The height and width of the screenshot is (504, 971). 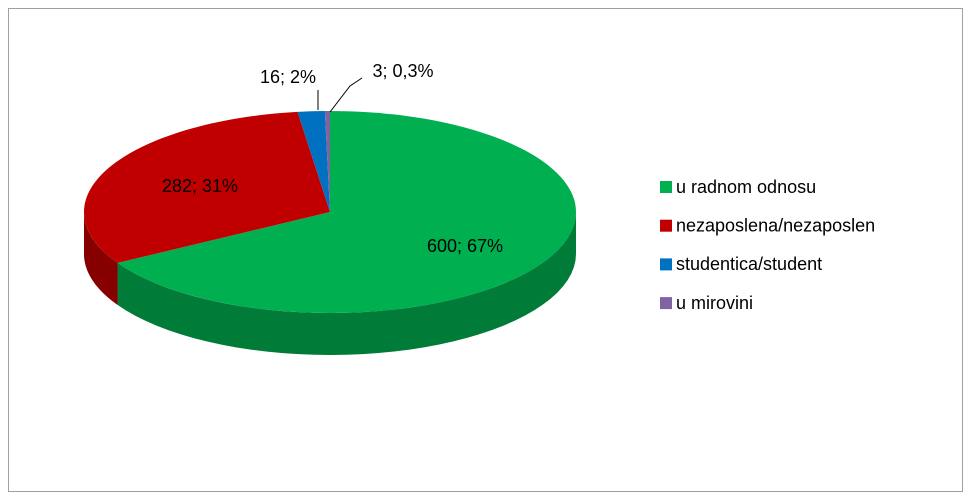 What do you see at coordinates (402, 71) in the screenshot?
I see `data-label: 3; 0,3%` at bounding box center [402, 71].